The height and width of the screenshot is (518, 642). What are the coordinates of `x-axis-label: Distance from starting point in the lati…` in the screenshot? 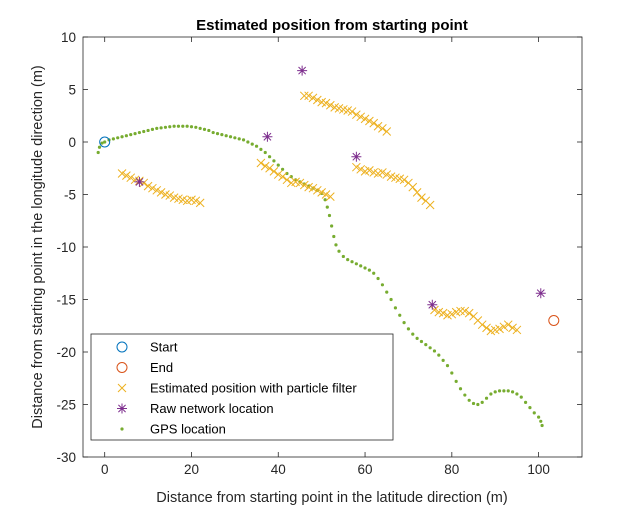 It's located at (331, 498).